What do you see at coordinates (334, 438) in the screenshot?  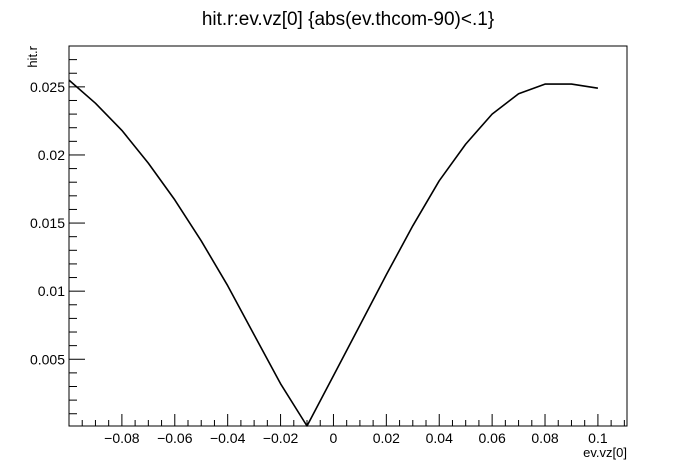 I see `x-tick-label: 0` at bounding box center [334, 438].